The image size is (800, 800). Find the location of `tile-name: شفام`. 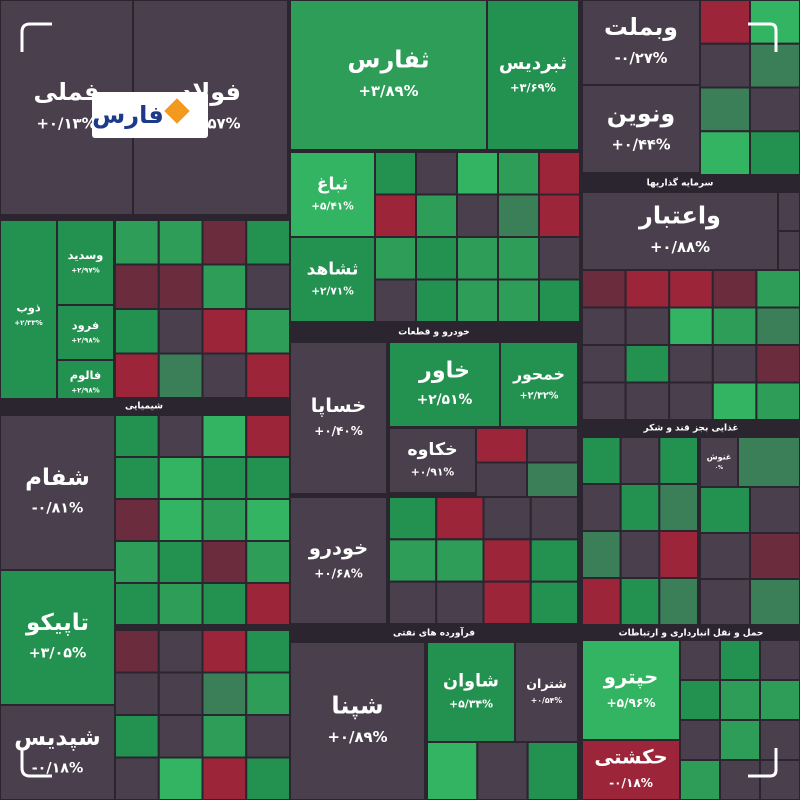

tile-name: شفام is located at coordinates (57, 478).